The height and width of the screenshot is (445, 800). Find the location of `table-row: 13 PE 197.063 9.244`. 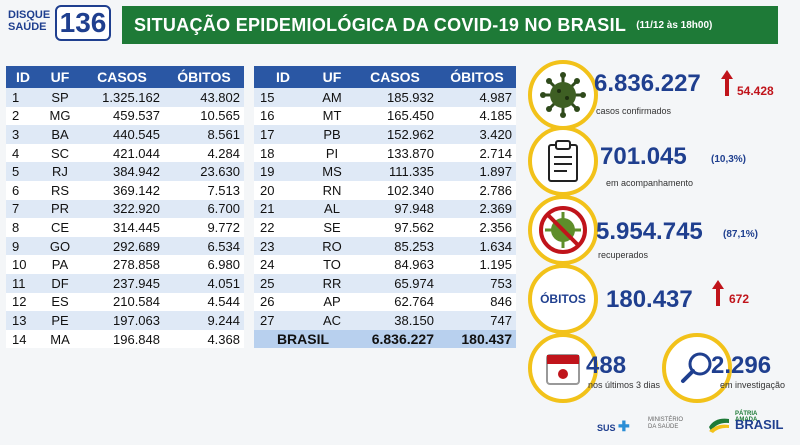

table-row: 13 PE 197.063 9.244 is located at coordinates (125, 320).